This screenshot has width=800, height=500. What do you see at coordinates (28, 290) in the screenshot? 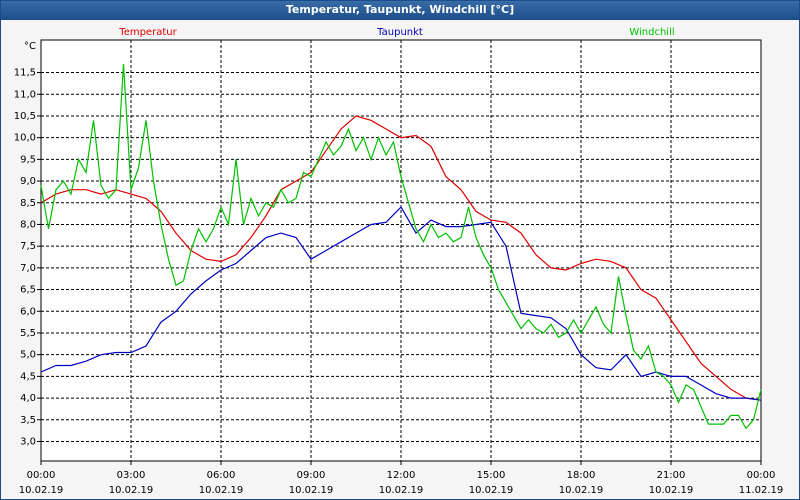
I see `y-tick-label: 6,5` at bounding box center [28, 290].